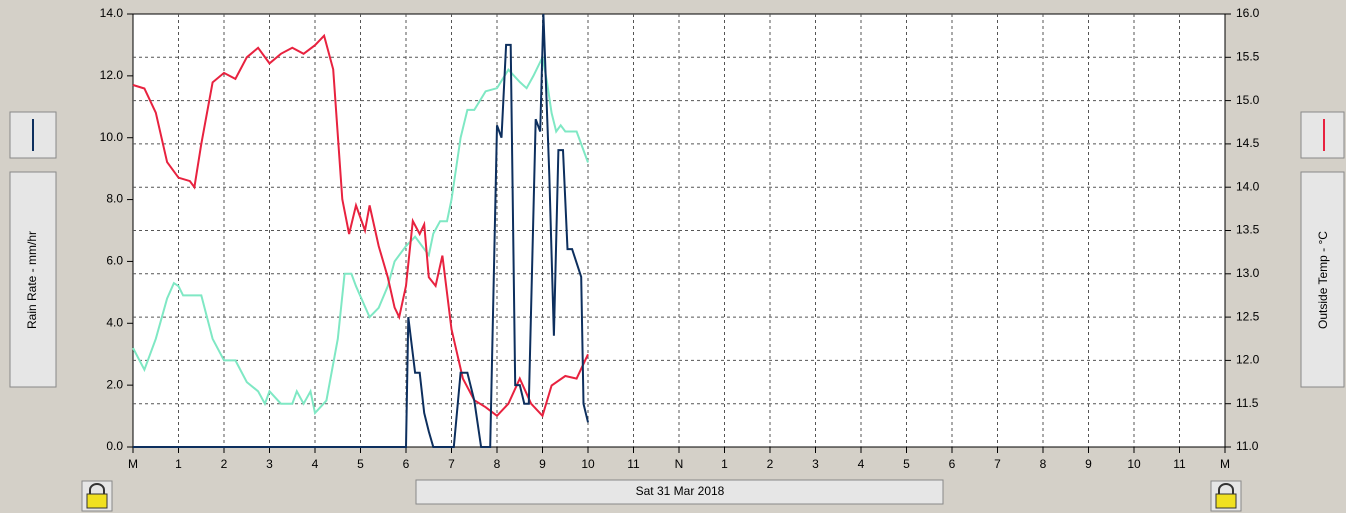  Describe the element at coordinates (1248, 316) in the screenshot. I see `y2-tick-label: 12.5` at that location.